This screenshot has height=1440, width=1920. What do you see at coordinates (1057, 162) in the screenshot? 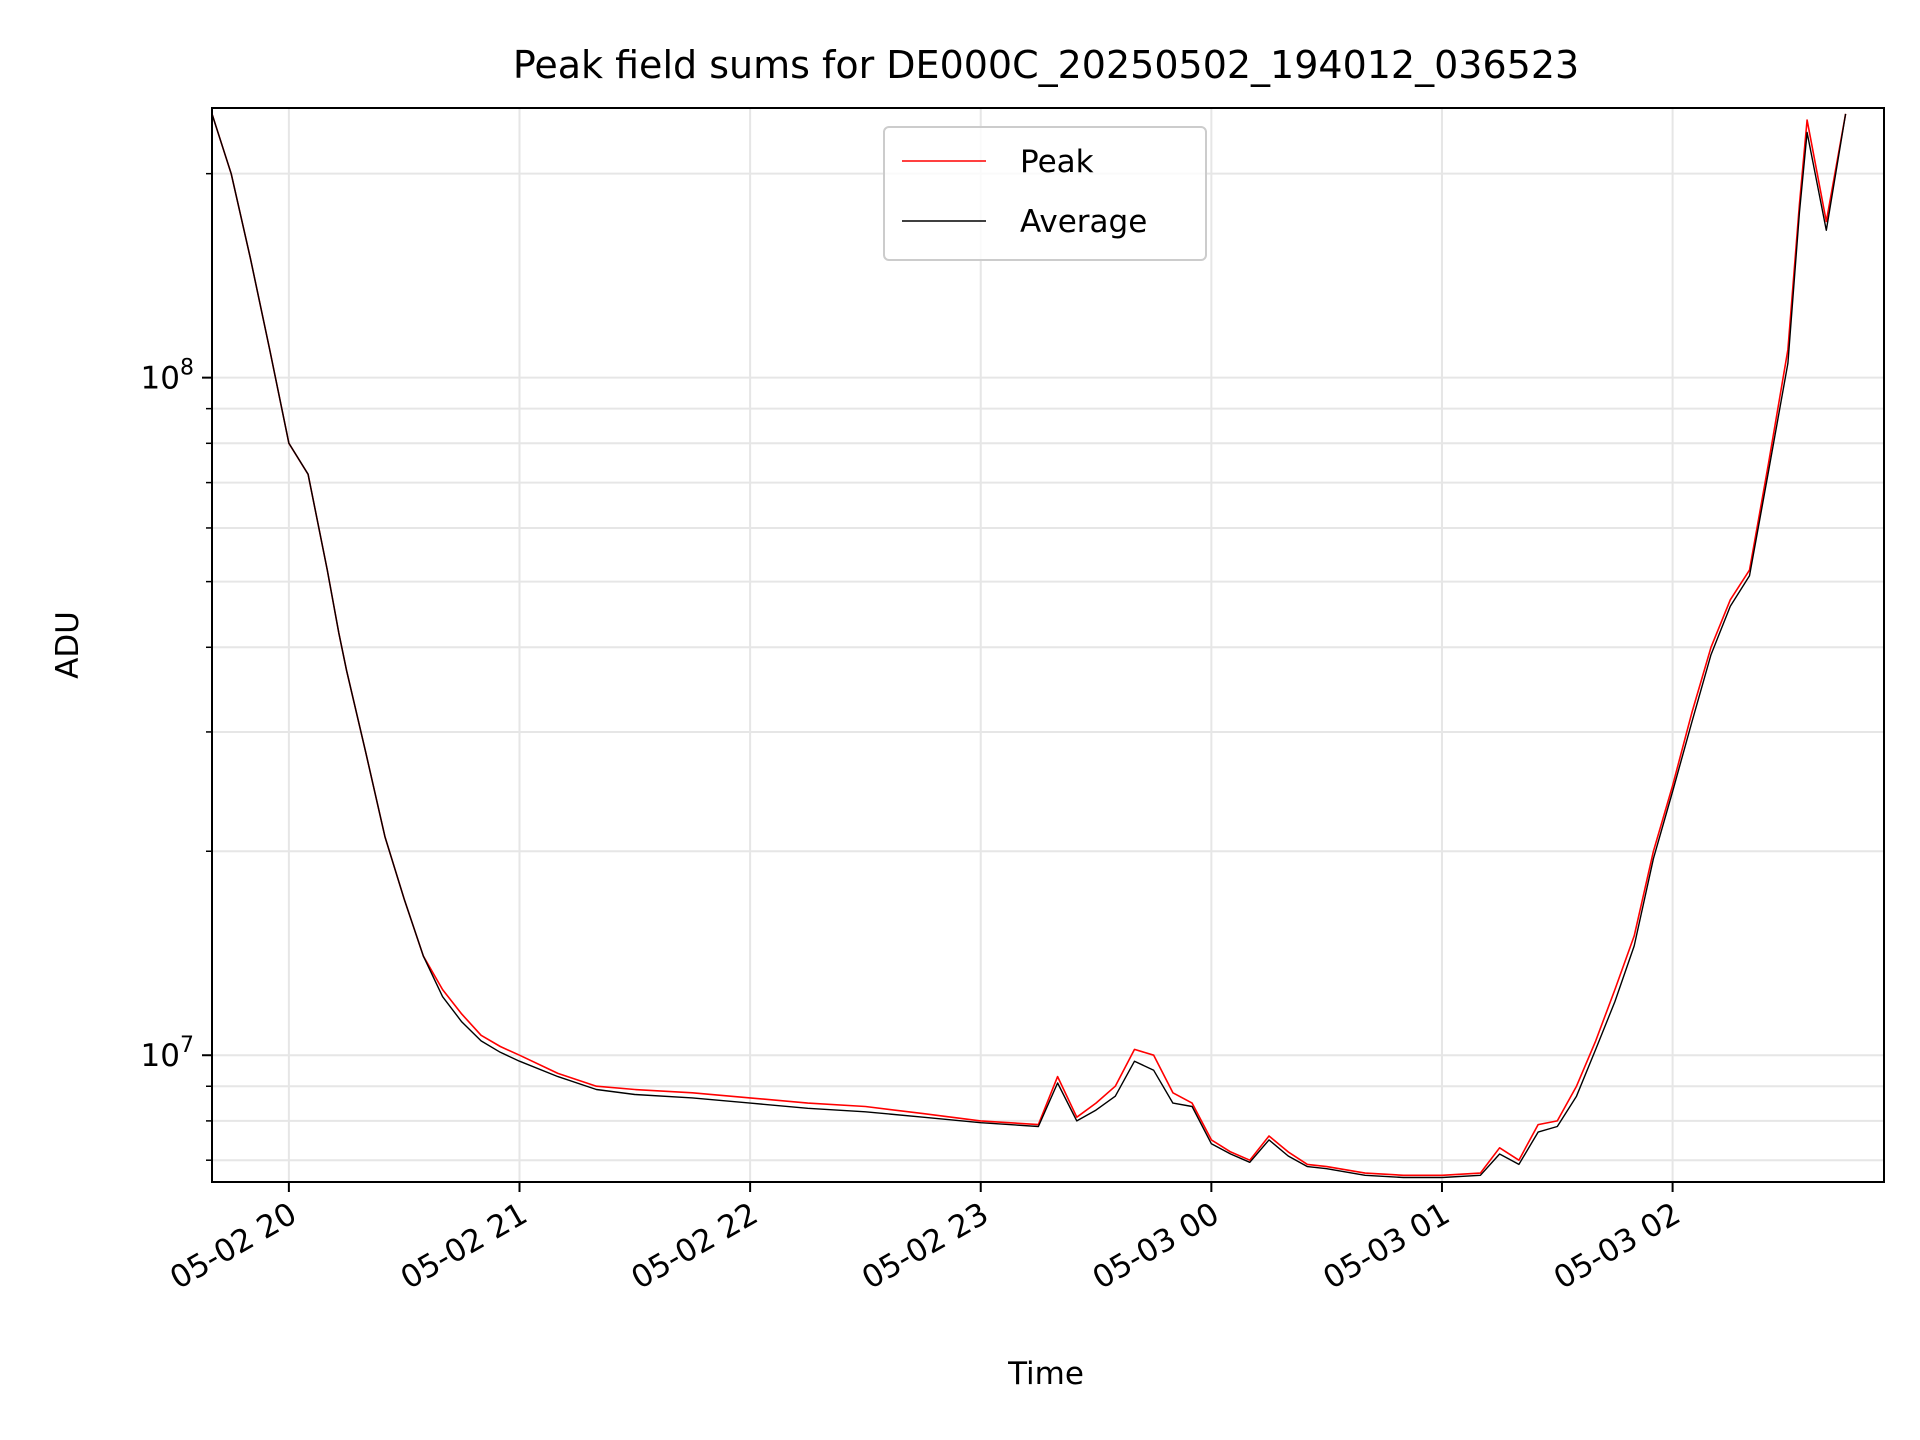
I see `legend-label-peak: Peak` at bounding box center [1057, 162].